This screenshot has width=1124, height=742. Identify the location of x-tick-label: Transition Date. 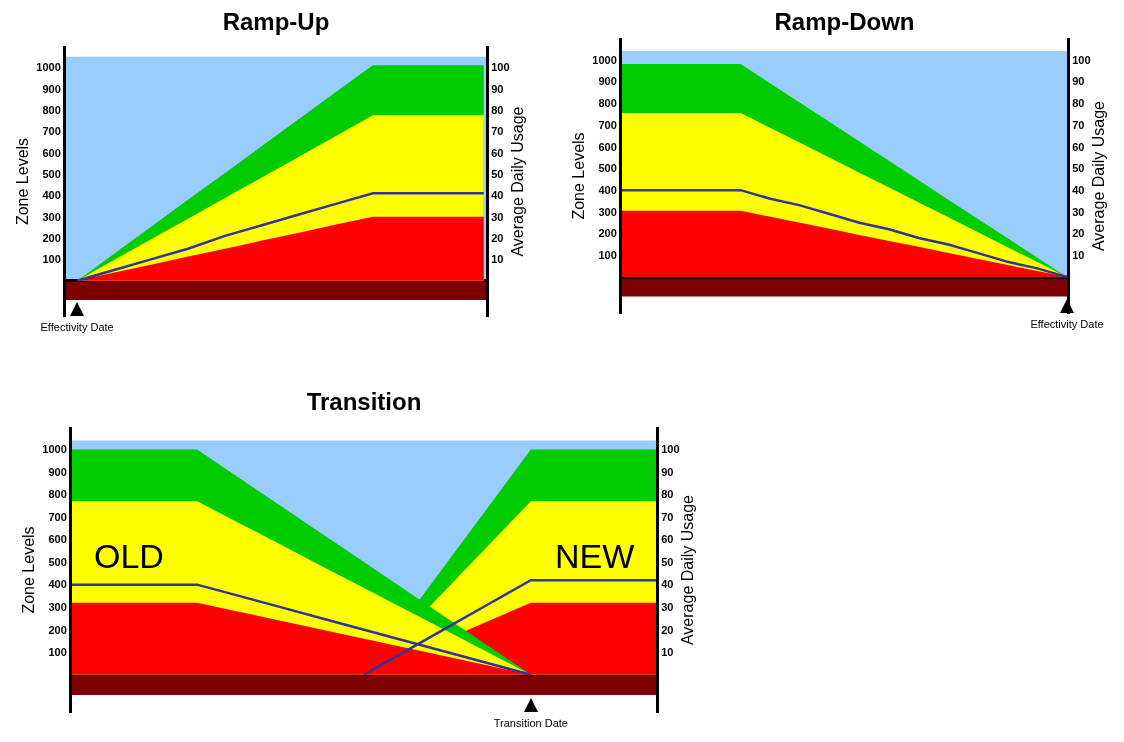
(530, 723).